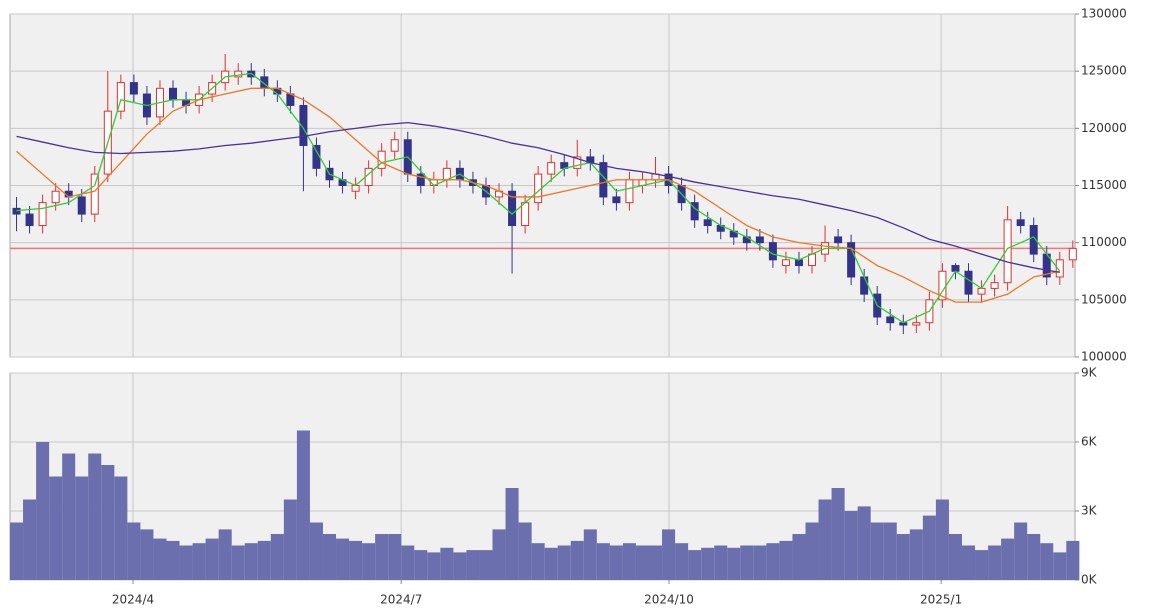 The image size is (1151, 615). Describe the element at coordinates (1104, 242) in the screenshot. I see `y-tick-label: 110000` at that location.